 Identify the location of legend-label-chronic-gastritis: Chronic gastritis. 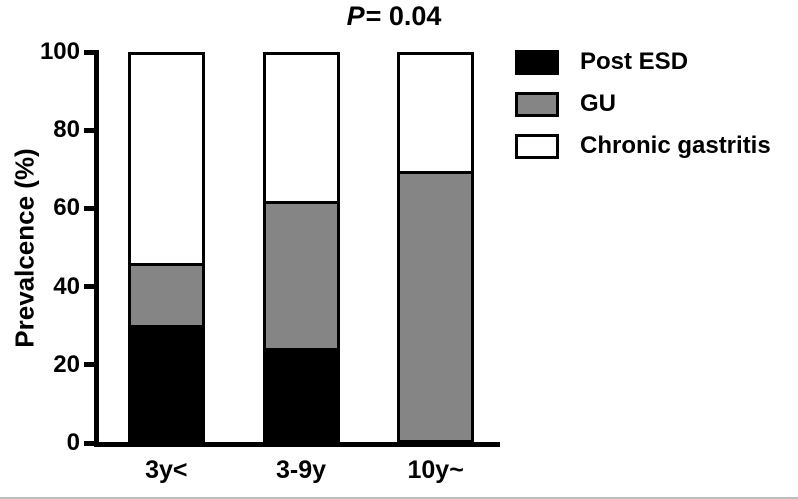
(675, 145).